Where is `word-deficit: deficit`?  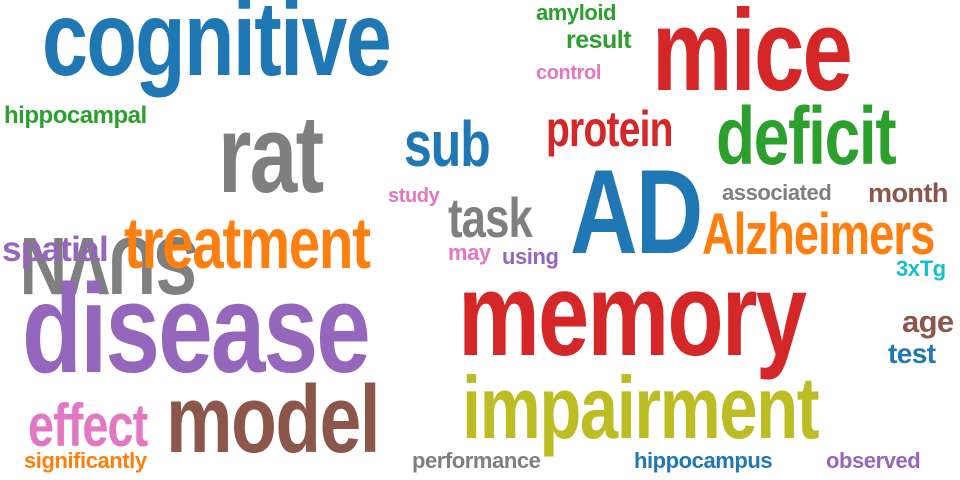
word-deficit: deficit is located at coordinates (806, 136).